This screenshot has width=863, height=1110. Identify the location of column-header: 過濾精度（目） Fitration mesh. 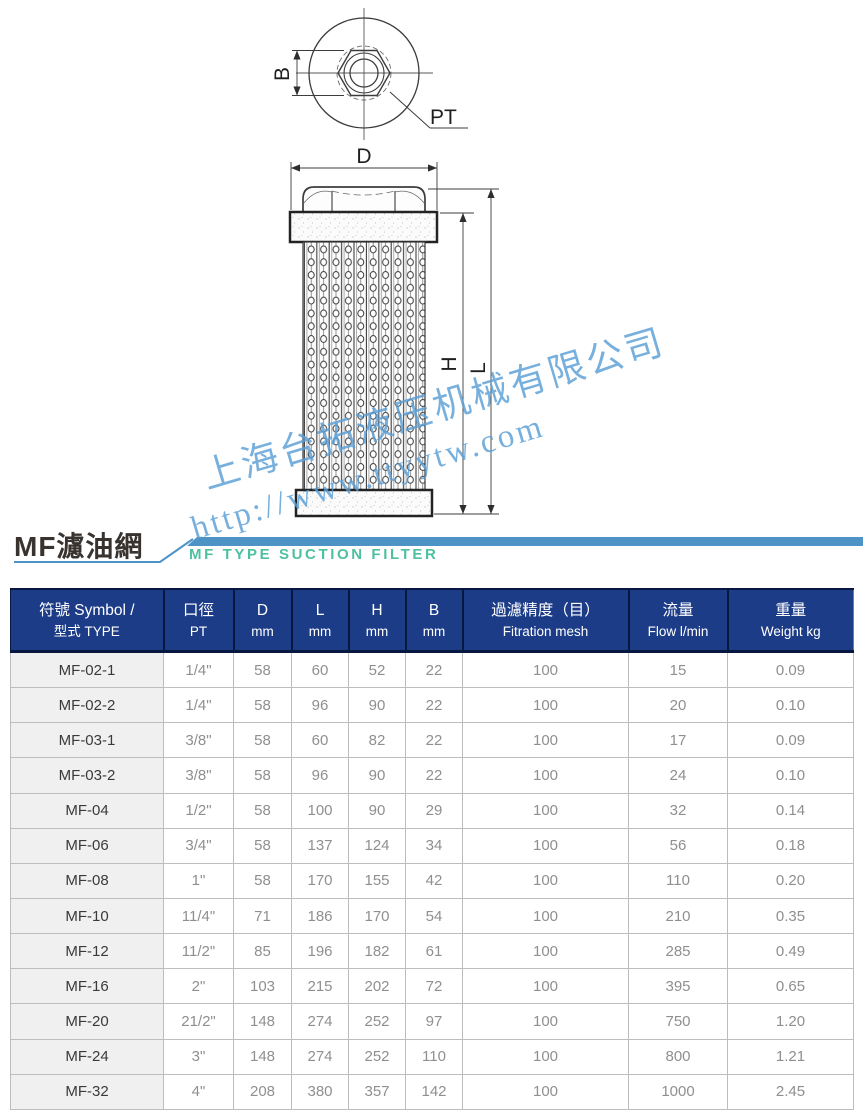
(545, 620).